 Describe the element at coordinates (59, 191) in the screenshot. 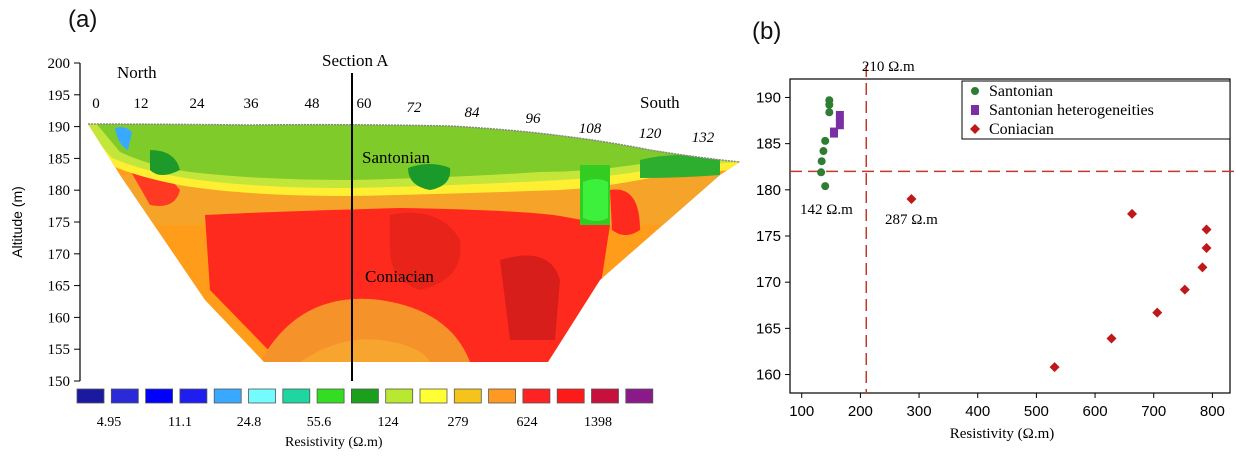

I see `y-tick-label-a: 180` at that location.